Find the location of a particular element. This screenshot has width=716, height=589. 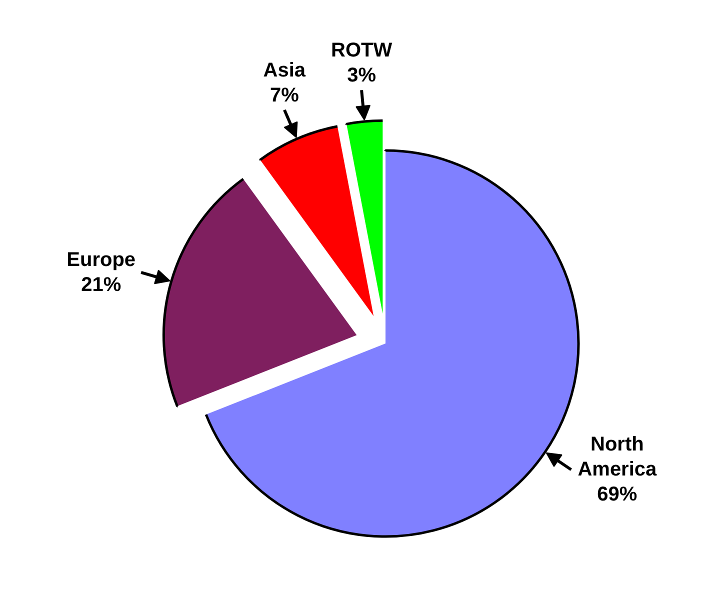

slice-label: Asia is located at coordinates (284, 70).